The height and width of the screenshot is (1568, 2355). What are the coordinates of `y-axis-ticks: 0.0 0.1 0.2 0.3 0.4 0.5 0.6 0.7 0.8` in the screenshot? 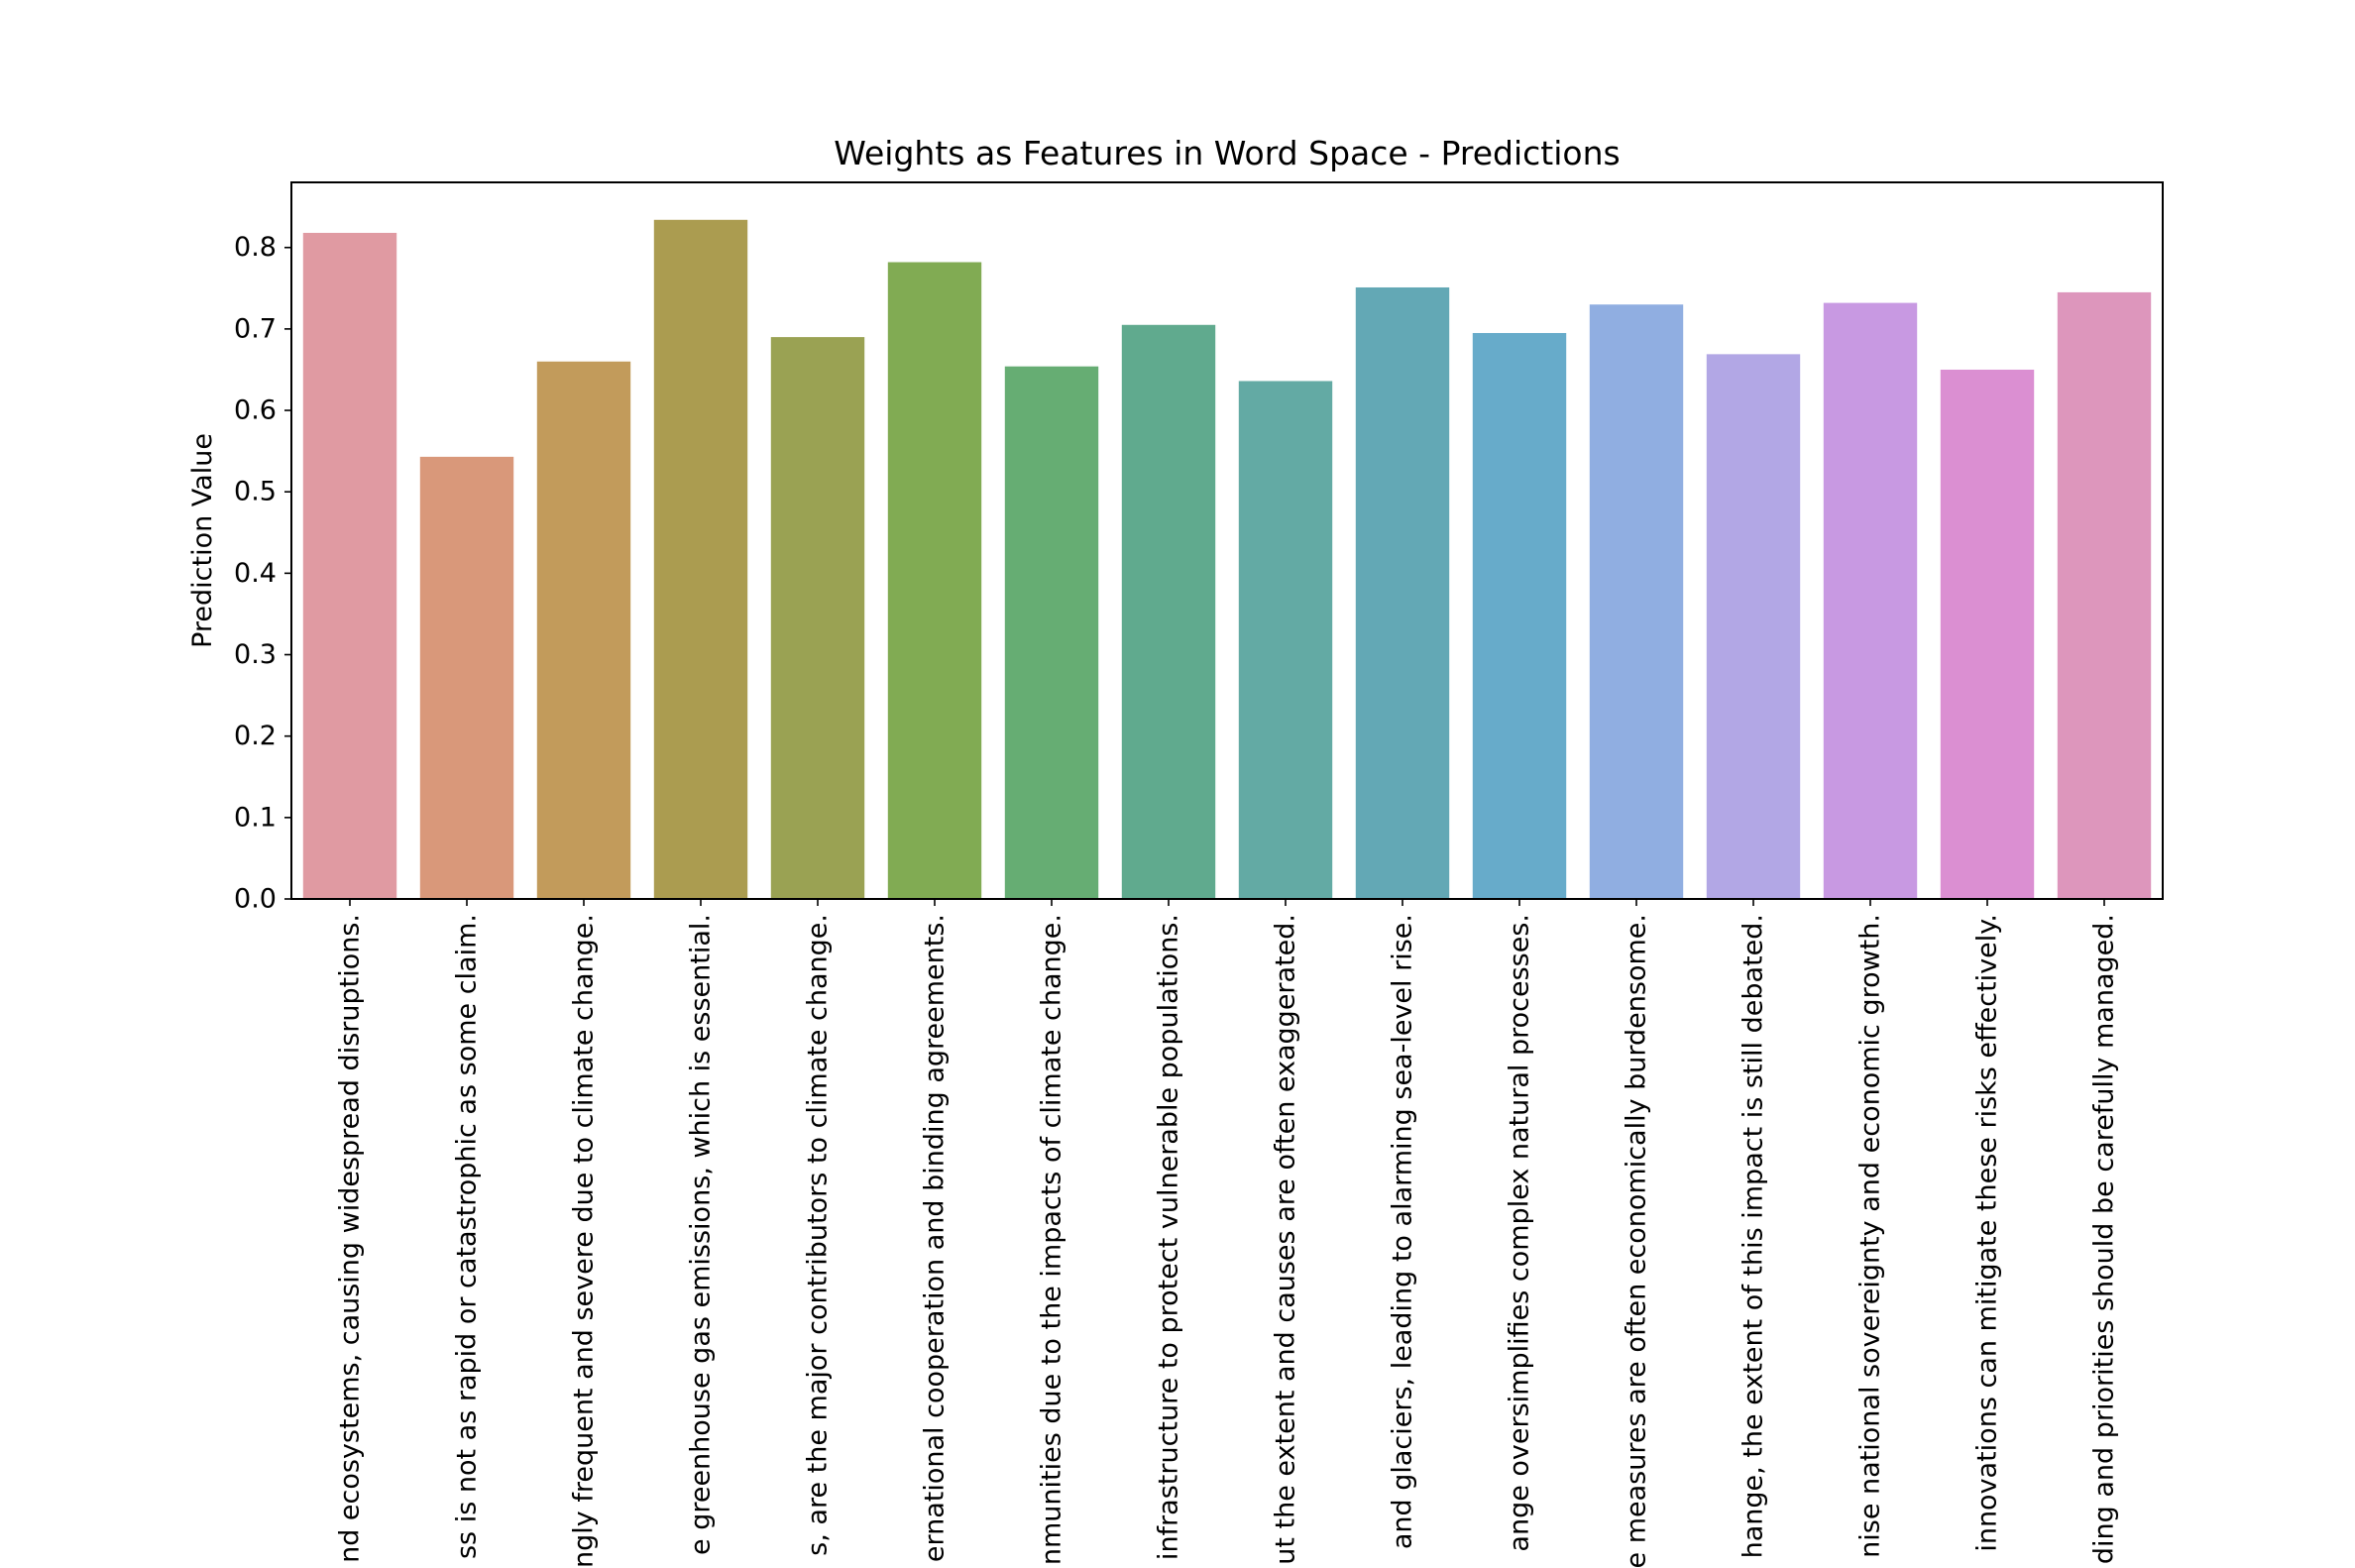 It's located at (262, 573).